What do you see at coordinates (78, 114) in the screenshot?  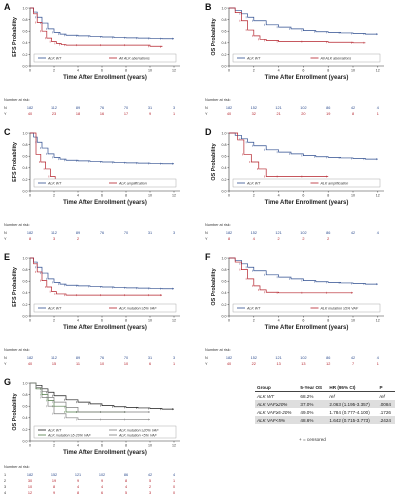 I see `at-risk-value: 18` at bounding box center [78, 114].